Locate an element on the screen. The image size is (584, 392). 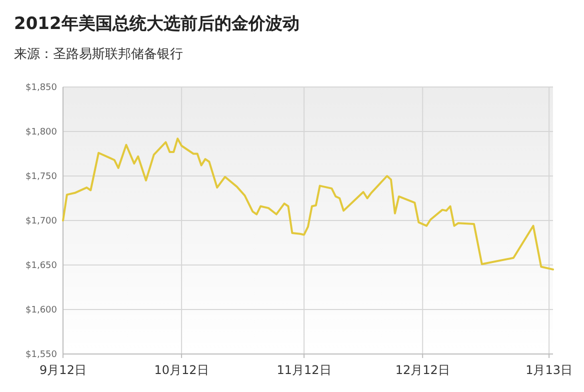
x-tick-label: 1月13日 is located at coordinates (549, 370).